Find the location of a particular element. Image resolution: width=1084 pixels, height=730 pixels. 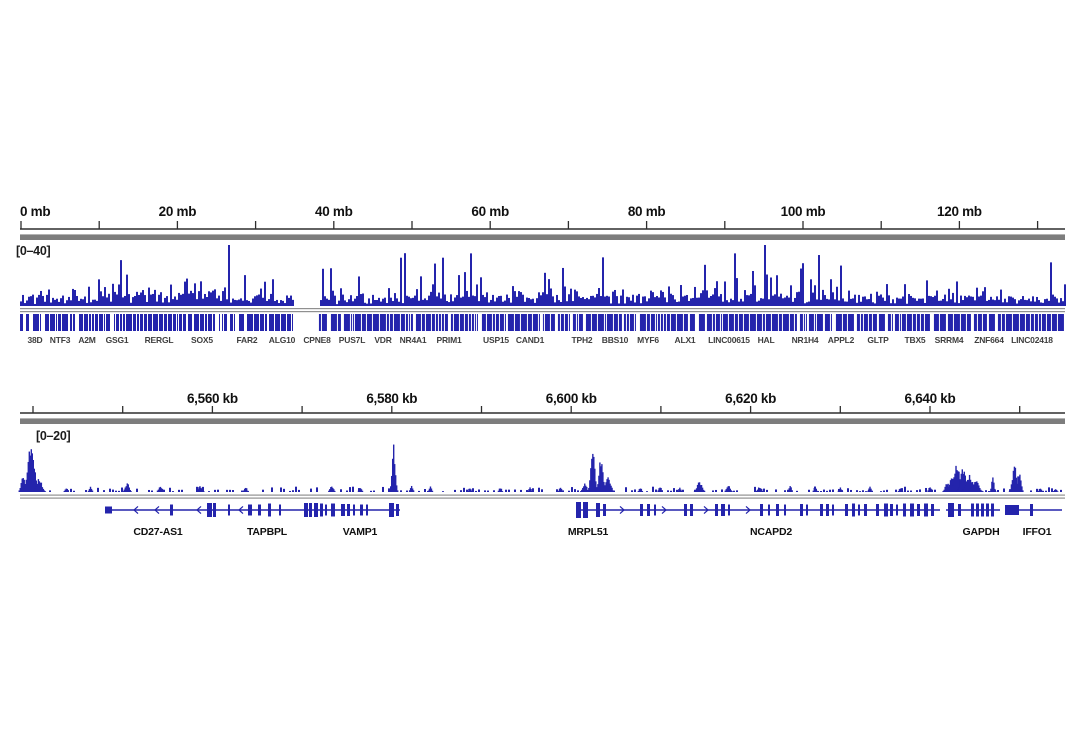

gene-label: SOX5 is located at coordinates (202, 340).